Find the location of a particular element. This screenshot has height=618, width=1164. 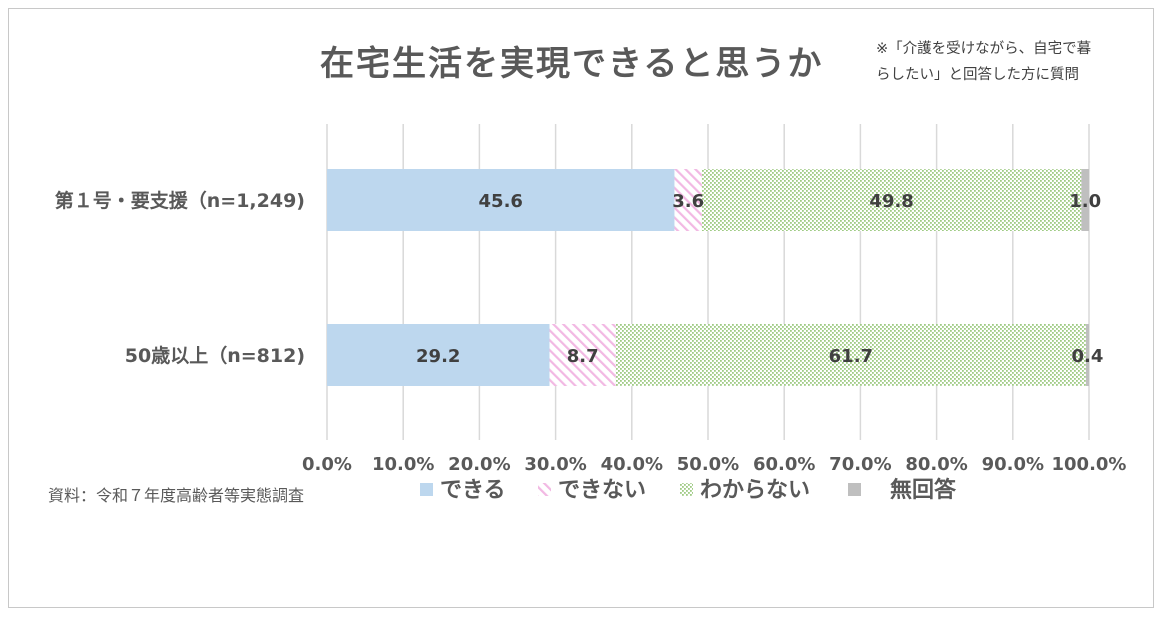

legend-swatch-wakaranai is located at coordinates (686, 489).